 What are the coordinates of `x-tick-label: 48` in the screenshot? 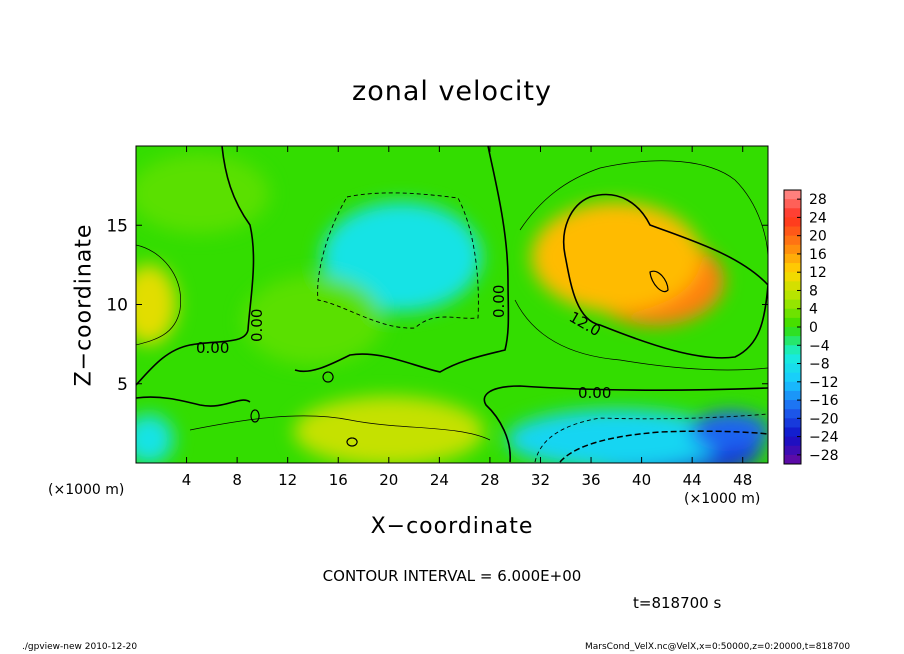 It's located at (742, 480).